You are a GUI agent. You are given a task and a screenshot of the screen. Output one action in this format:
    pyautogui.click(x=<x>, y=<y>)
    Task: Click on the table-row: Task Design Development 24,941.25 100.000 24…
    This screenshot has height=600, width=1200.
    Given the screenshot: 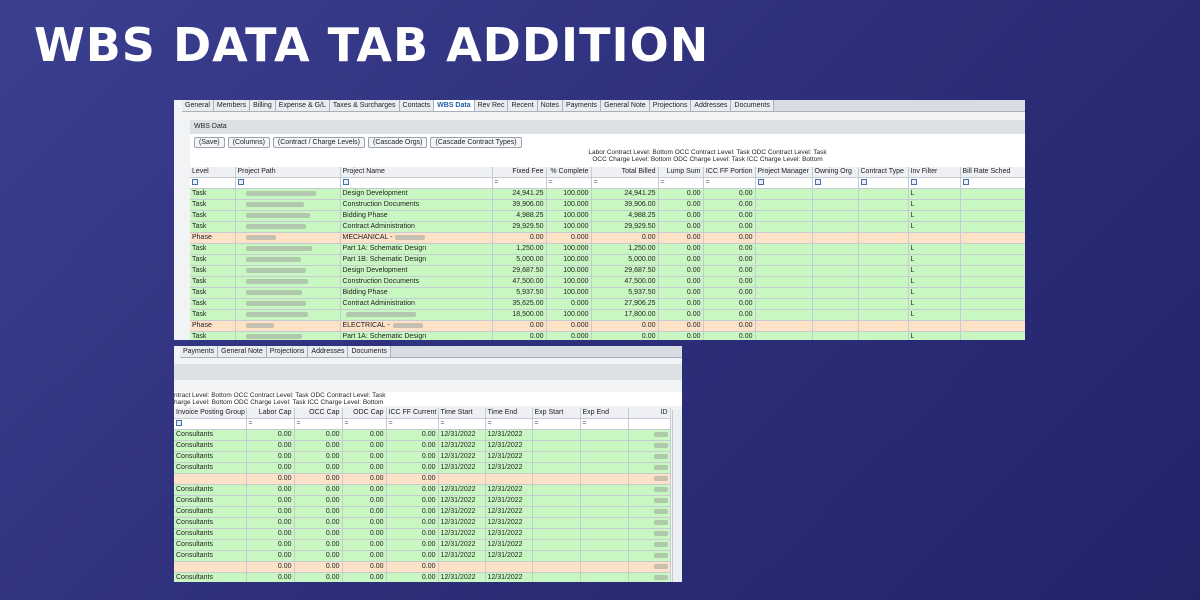 What is the action you would take?
    pyautogui.click(x=607, y=194)
    